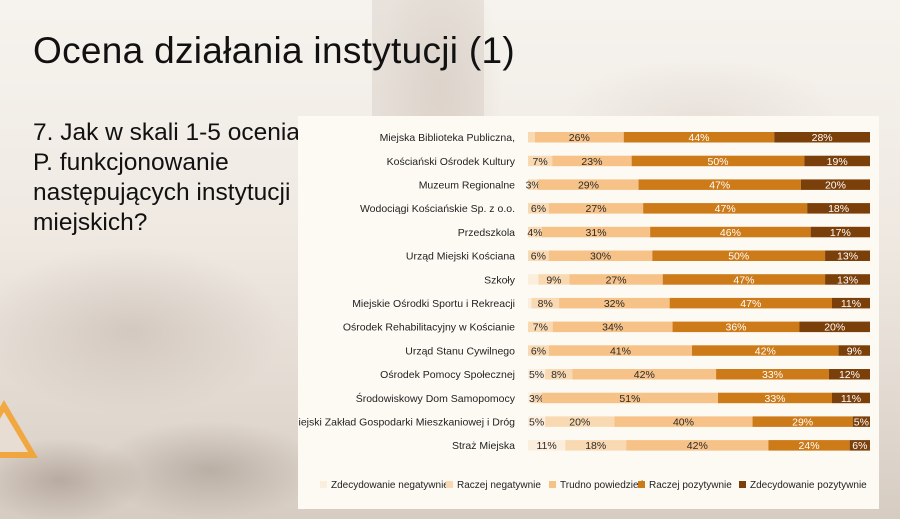 The image size is (900, 519). I want to click on data-label-miejskie-osrodki-sportu-i-rekreacji-zdecydowanie-pozytywnie: 11%, so click(851, 304).